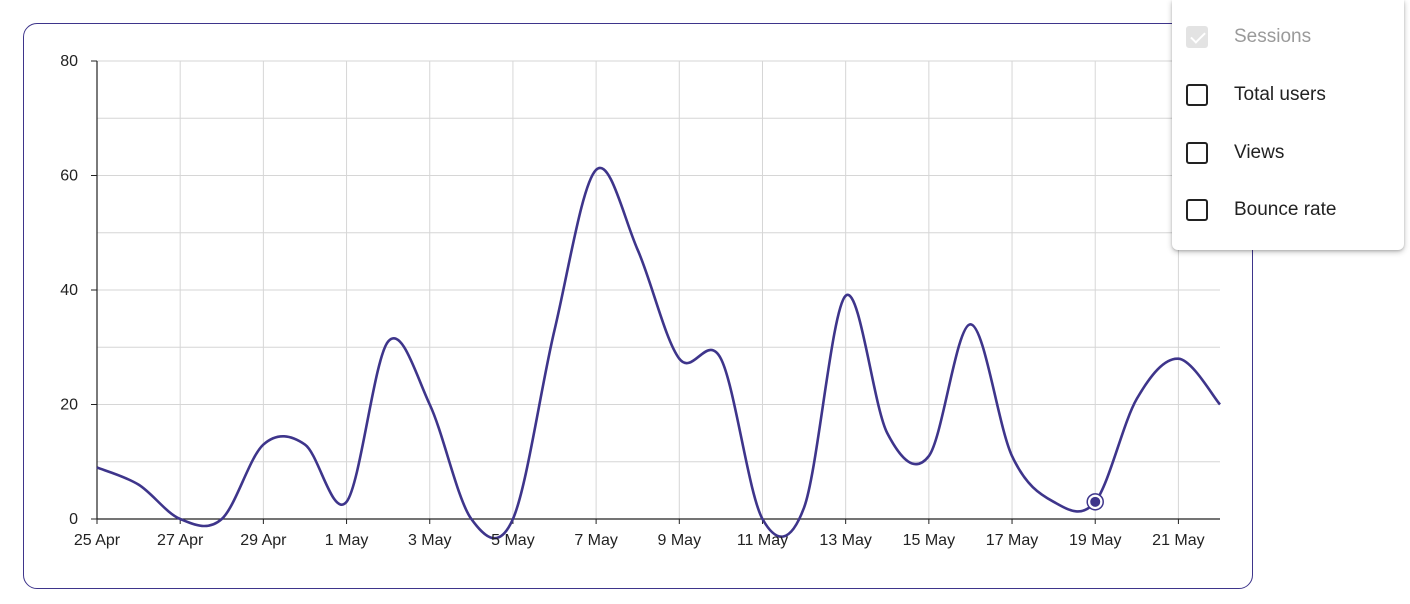  I want to click on legend-label: Sessions, so click(1273, 36).